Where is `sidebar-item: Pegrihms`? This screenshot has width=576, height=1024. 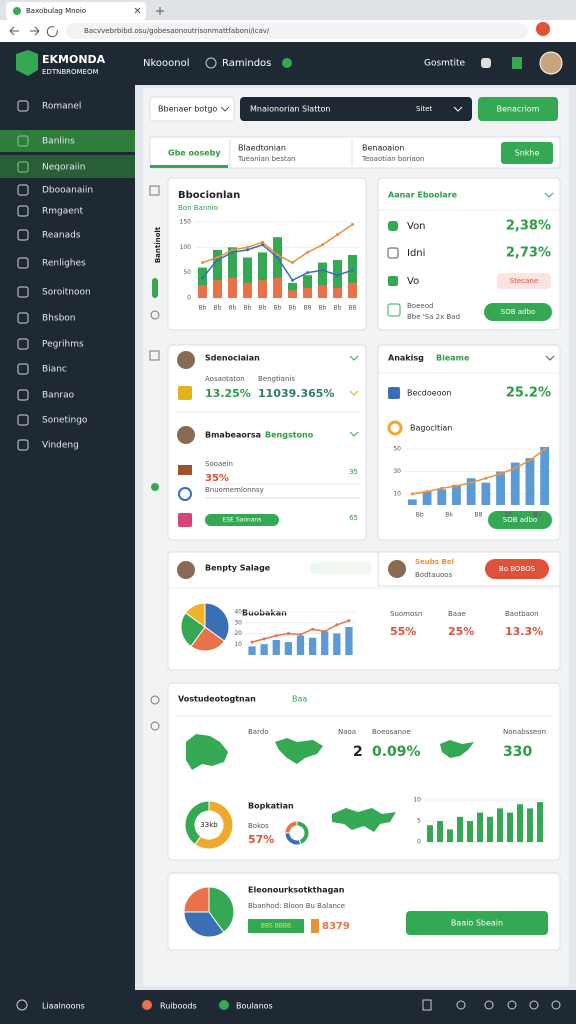 sidebar-item: Pegrihms is located at coordinates (63, 345).